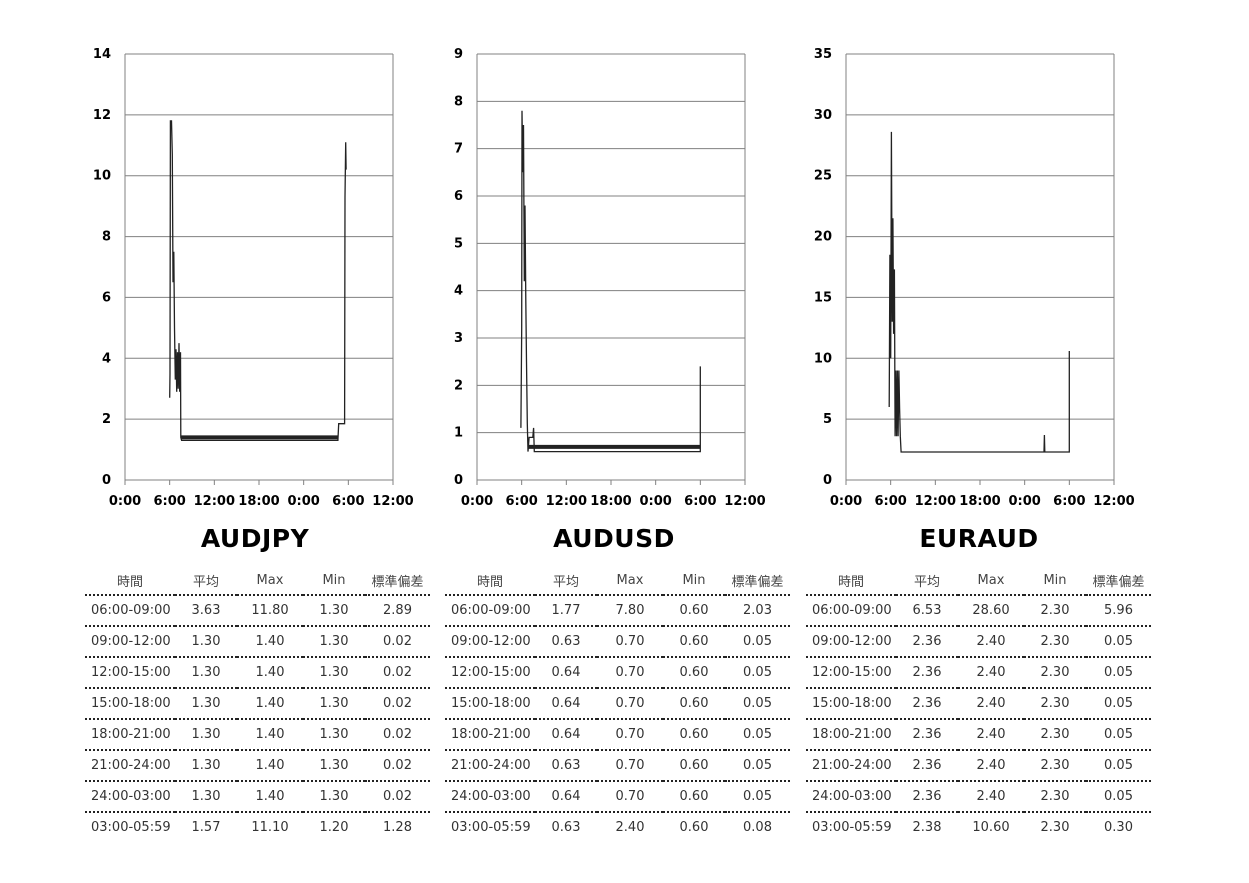 Image resolution: width=1249 pixels, height=883 pixels. I want to click on table-cell: 11.80, so click(270, 610).